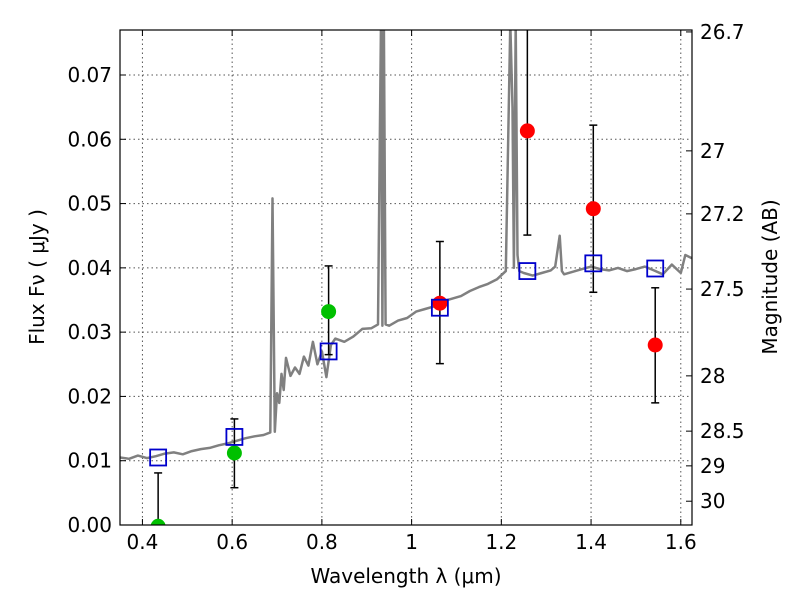 This screenshot has width=800, height=600. I want to click on y-tick-label: 0.00, so click(89, 525).